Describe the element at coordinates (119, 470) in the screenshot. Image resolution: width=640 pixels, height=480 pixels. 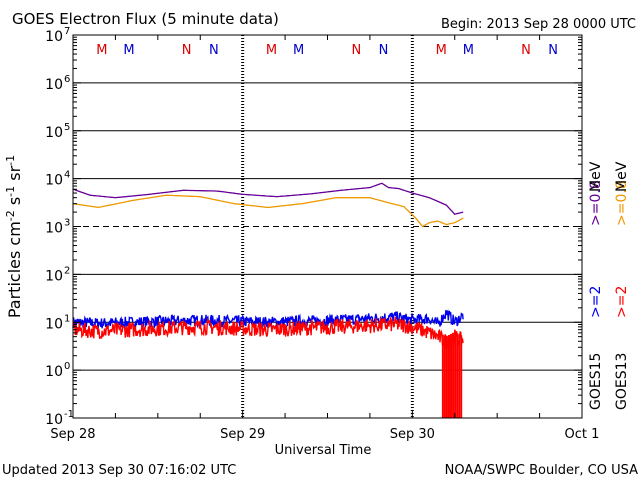
I see `updated-timestamp: Updated 2013 Sep 30 07:16:02 UTC` at that location.